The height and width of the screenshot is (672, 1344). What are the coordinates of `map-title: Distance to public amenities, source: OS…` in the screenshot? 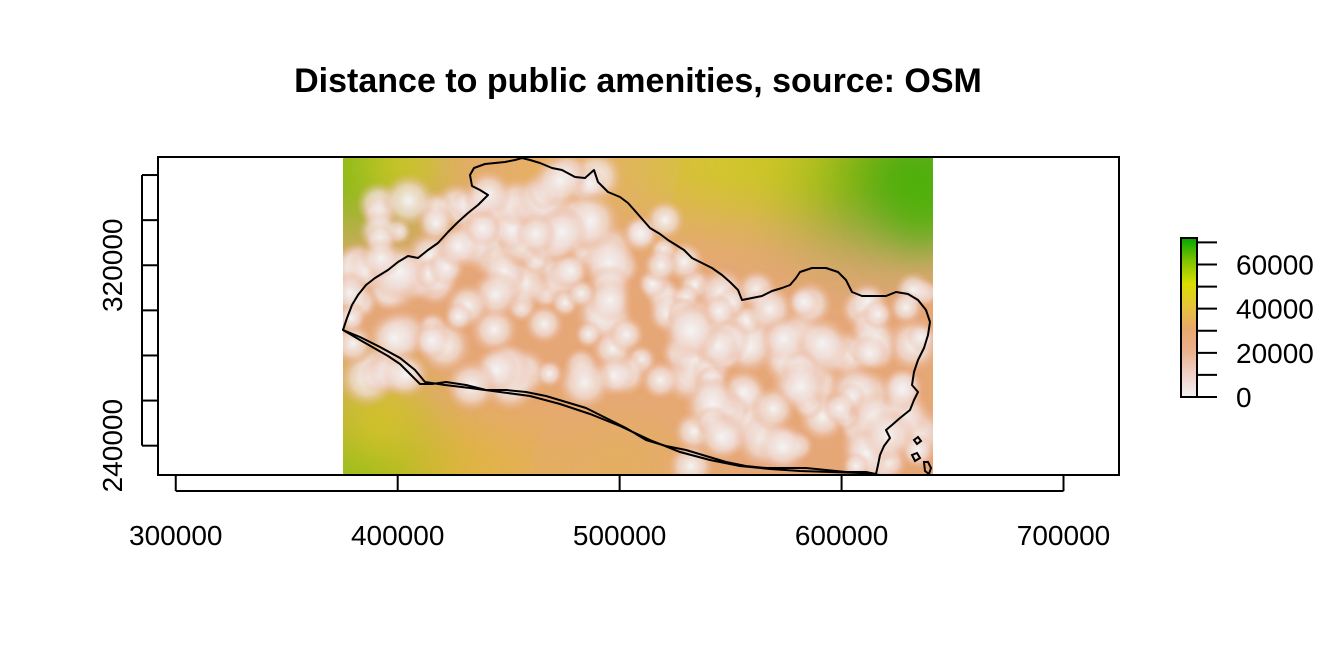 It's located at (638, 81).